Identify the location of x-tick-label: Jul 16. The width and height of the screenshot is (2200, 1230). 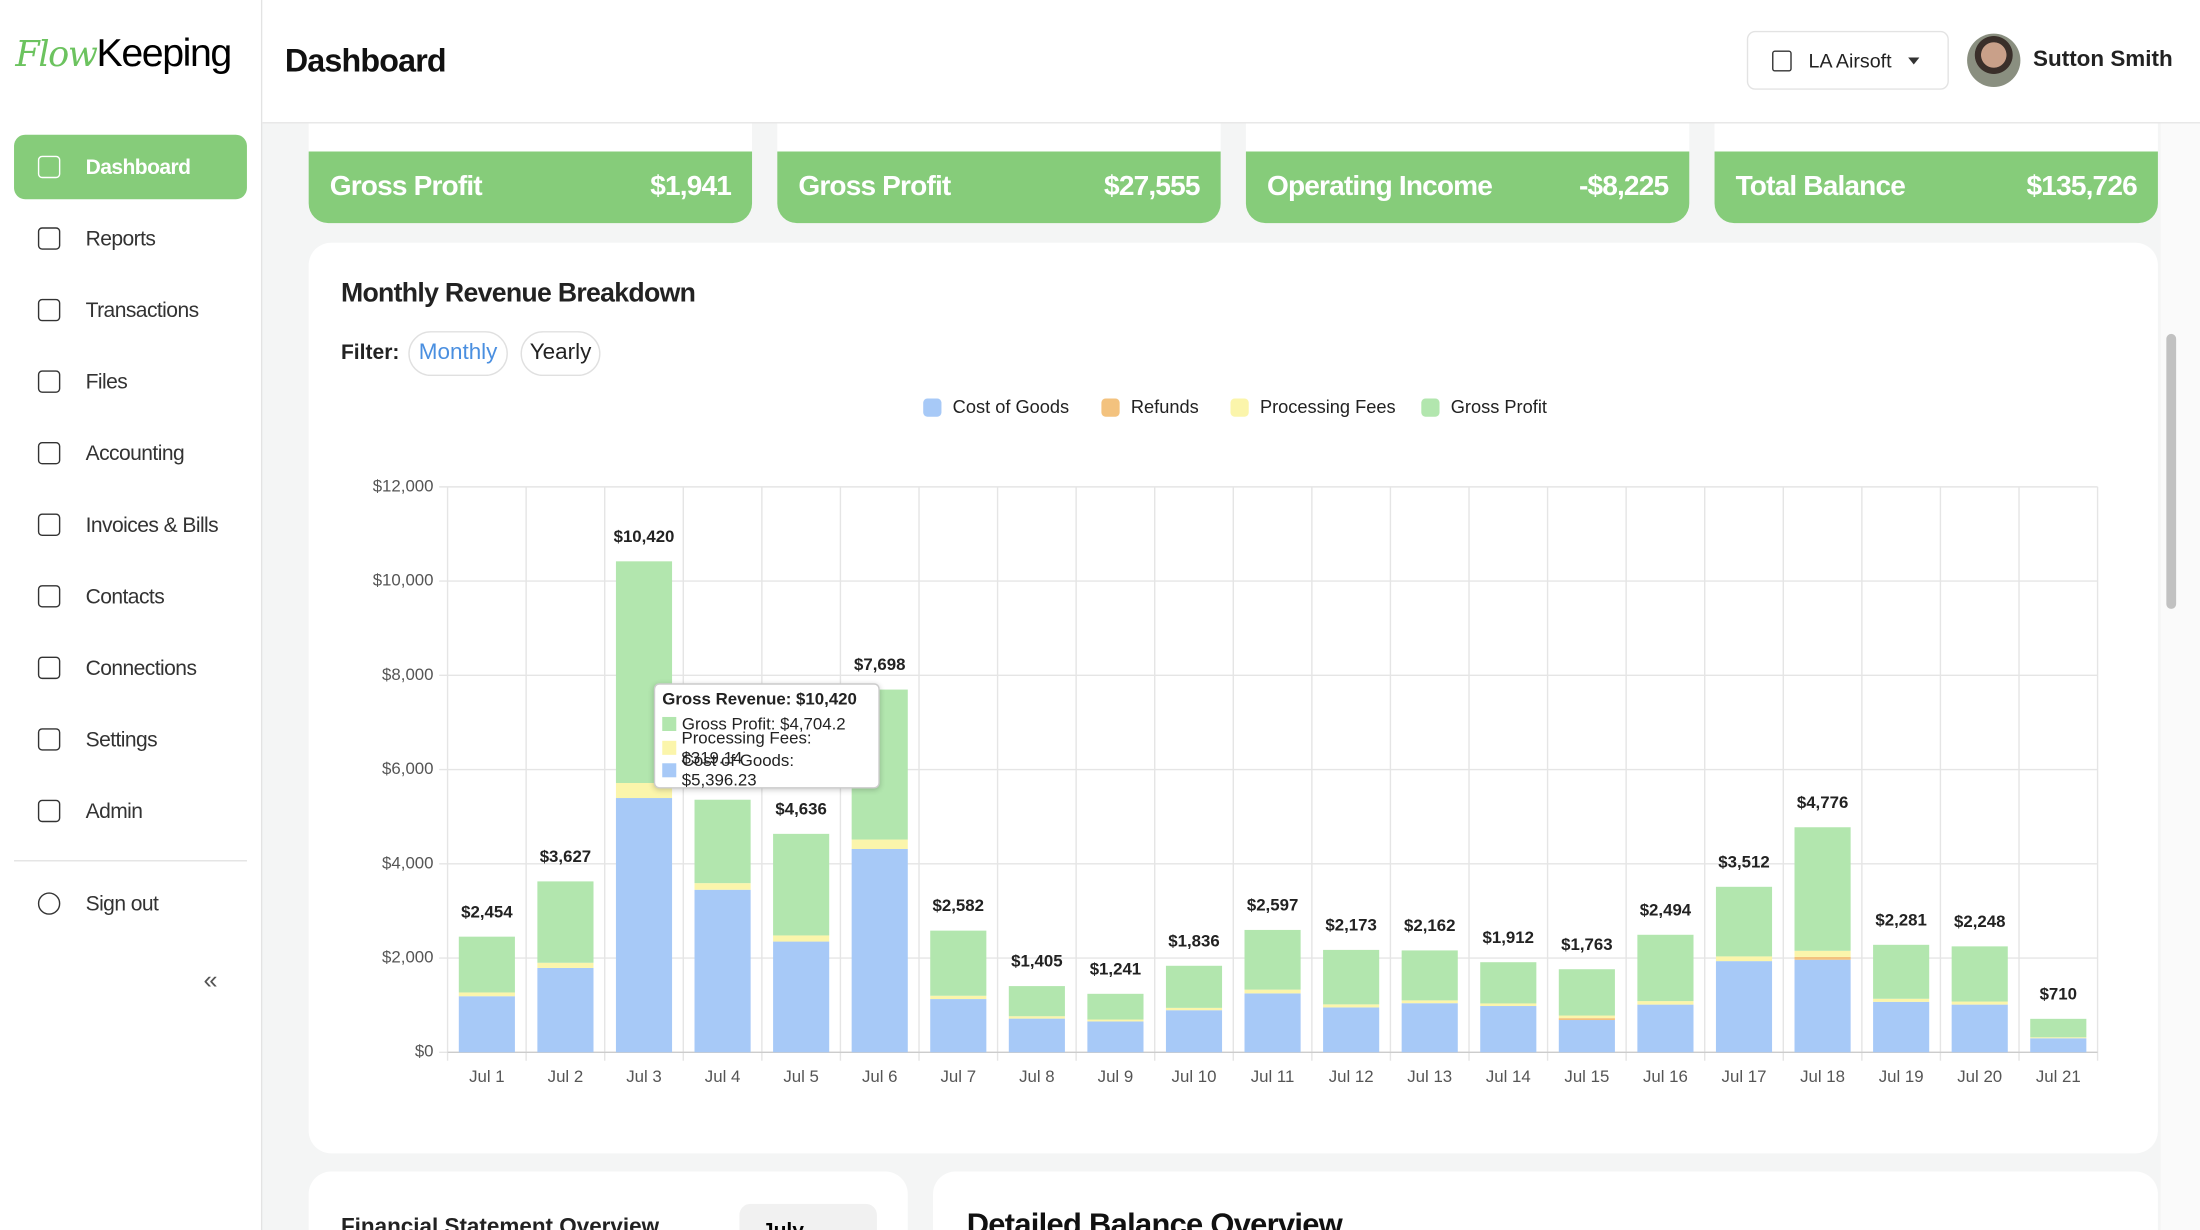
(1665, 1076).